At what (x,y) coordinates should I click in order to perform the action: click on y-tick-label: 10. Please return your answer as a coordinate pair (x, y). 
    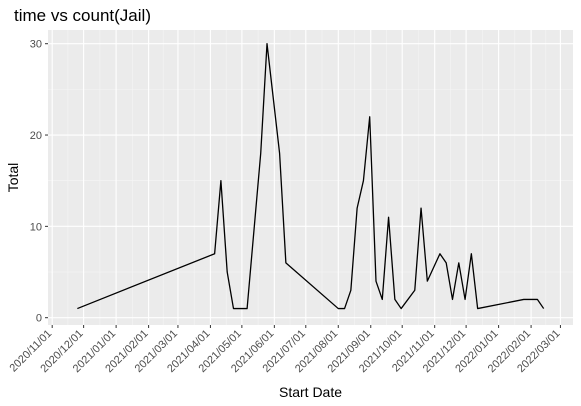
    Looking at the image, I should click on (36, 227).